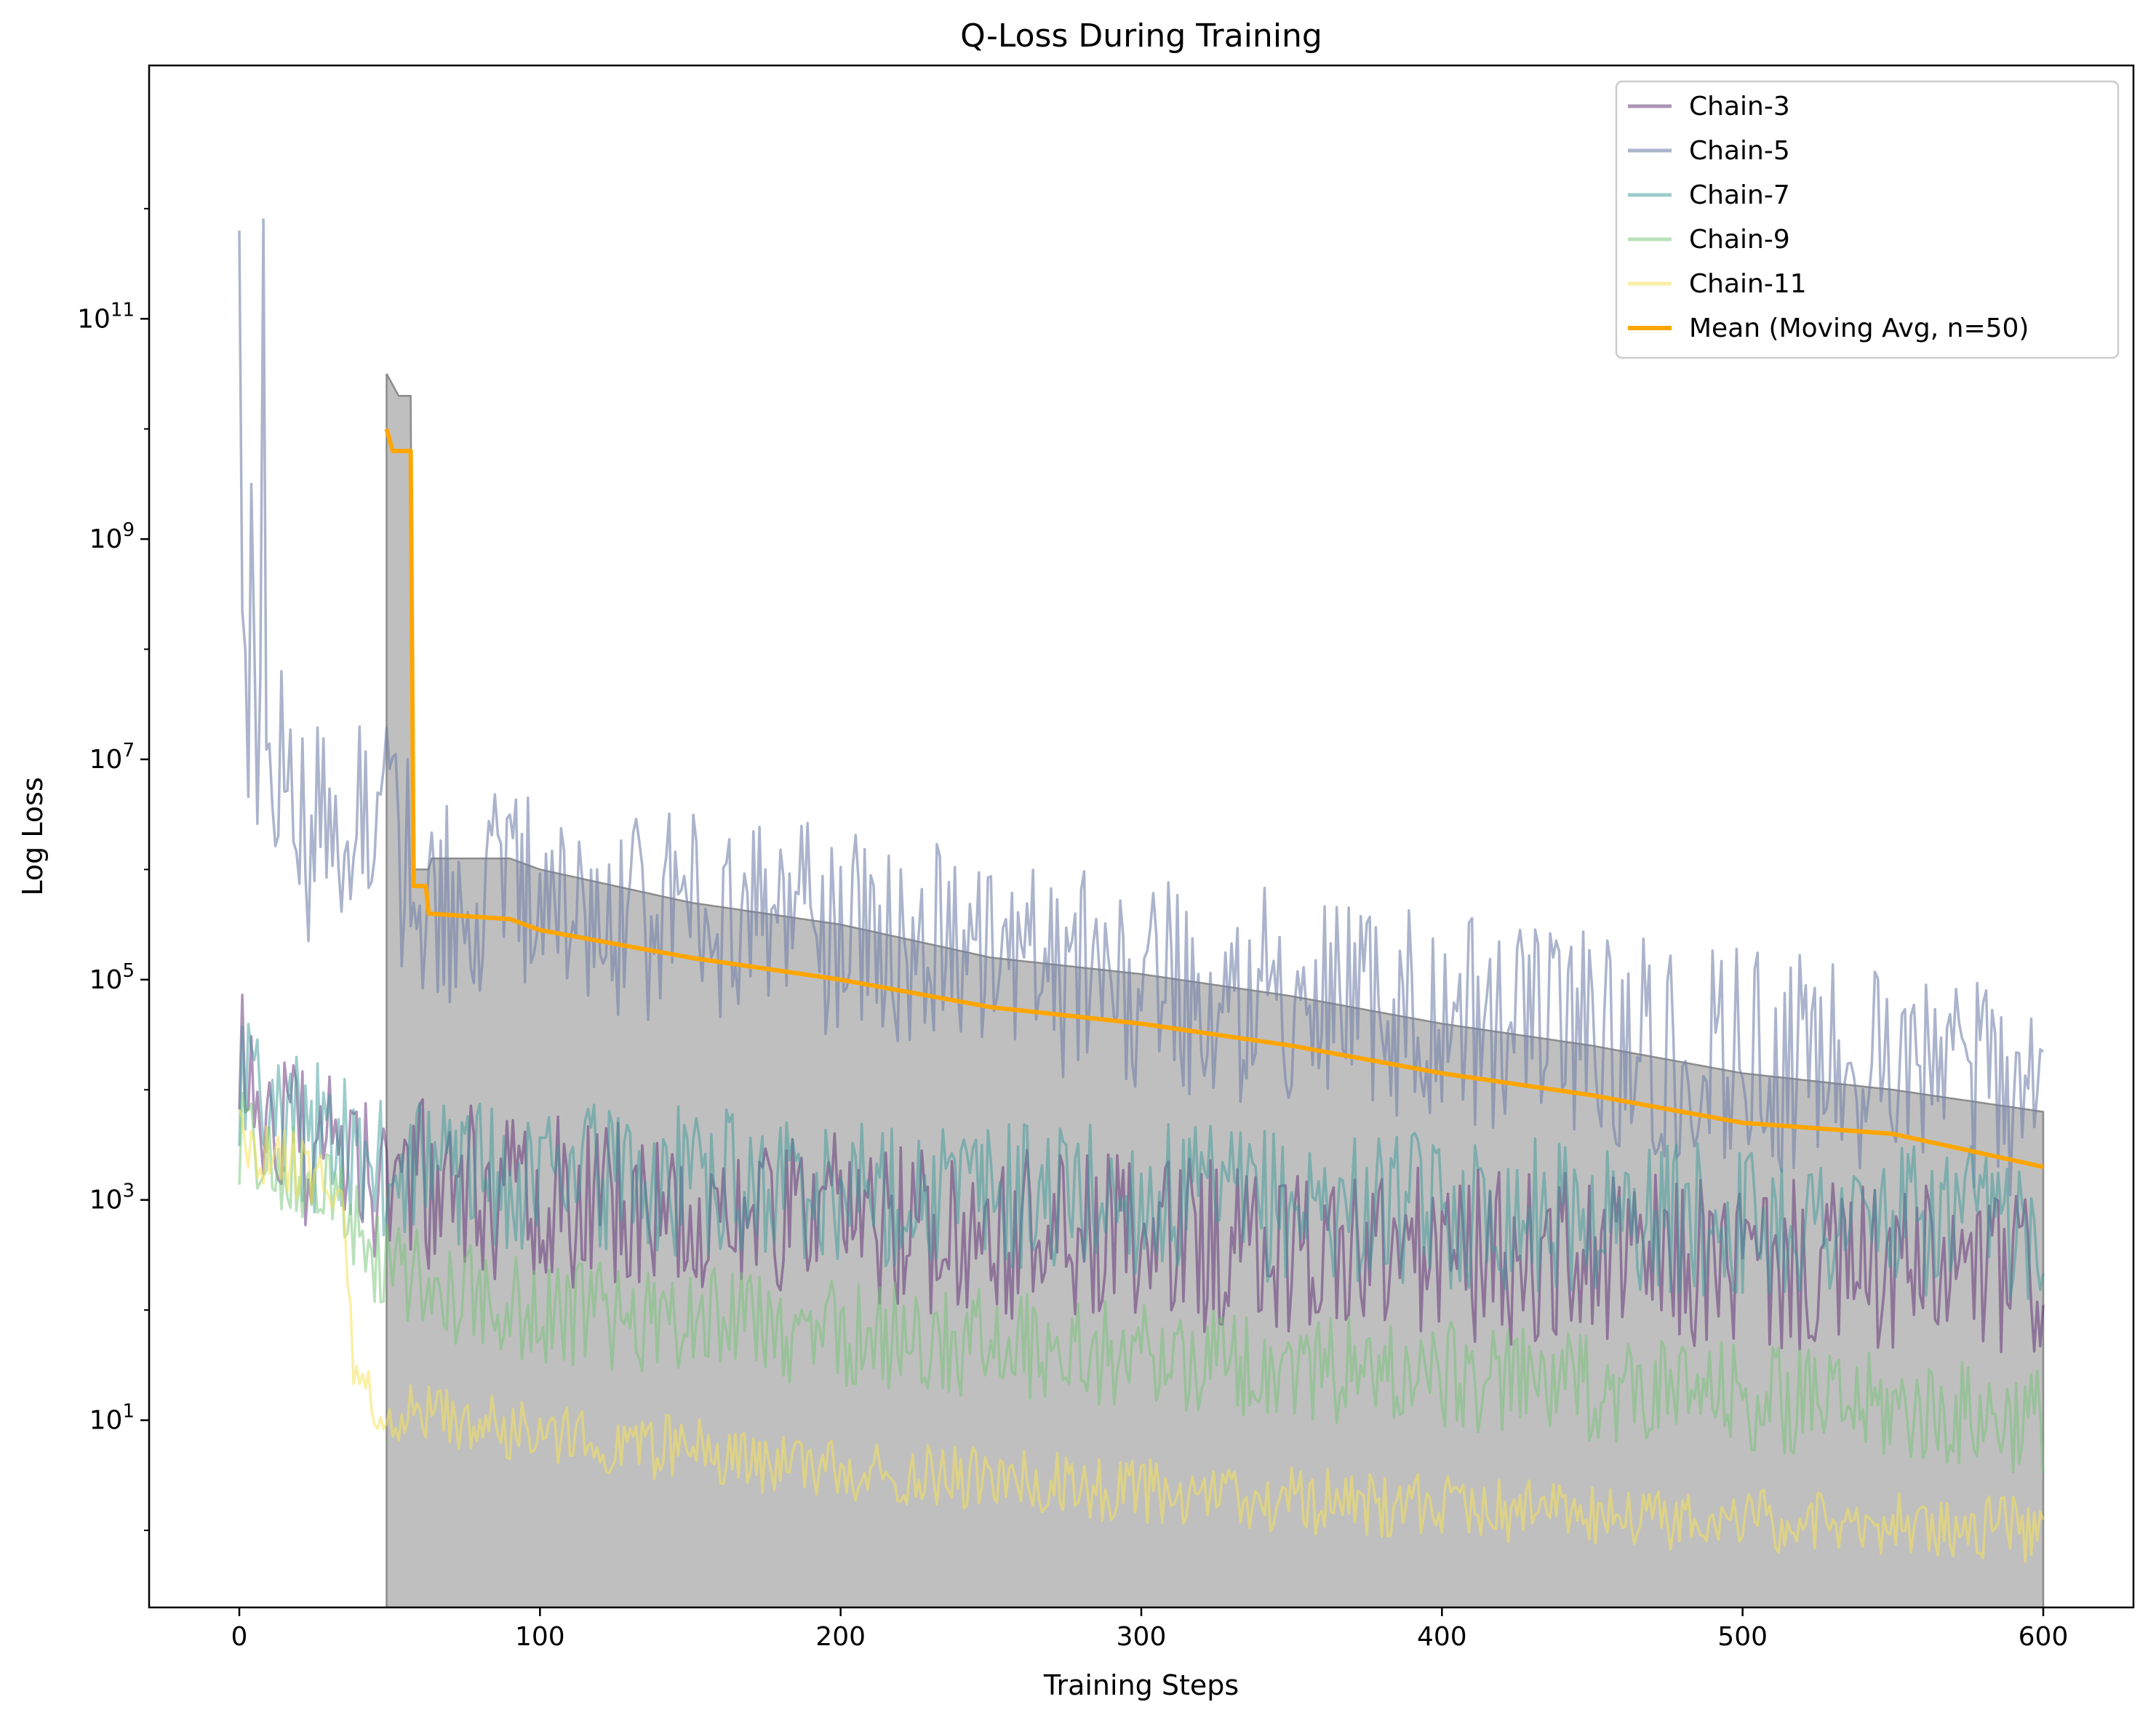 This screenshot has height=1726, width=2156. I want to click on legend-label: Chain-9, so click(1739, 240).